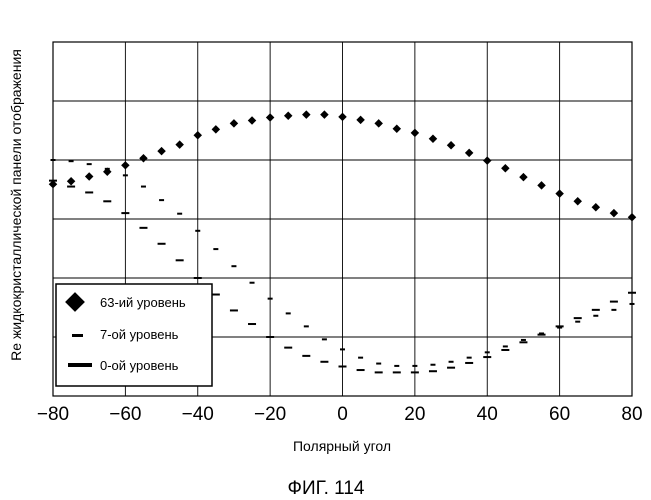 The height and width of the screenshot is (500, 651). I want to click on legend-marker-0-ой уровень, so click(80, 365).